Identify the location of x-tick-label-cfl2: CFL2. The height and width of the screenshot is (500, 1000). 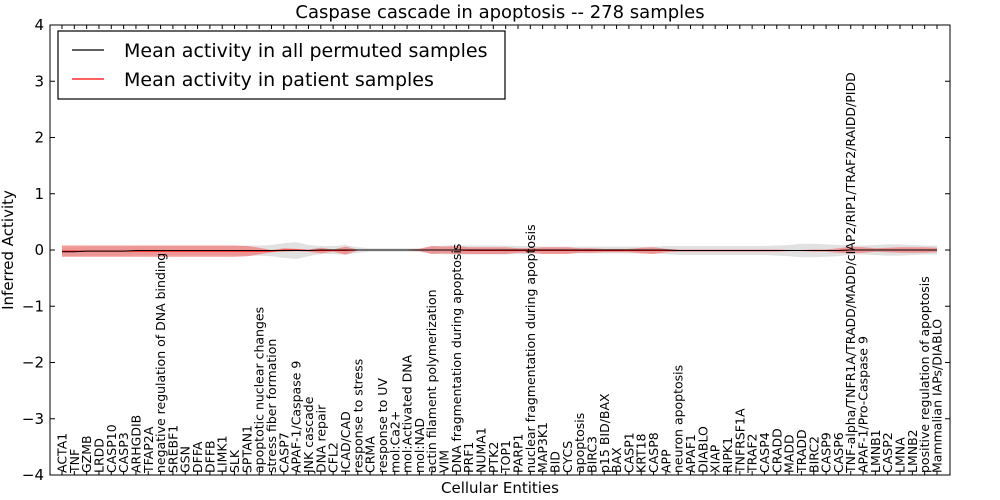
(333, 457).